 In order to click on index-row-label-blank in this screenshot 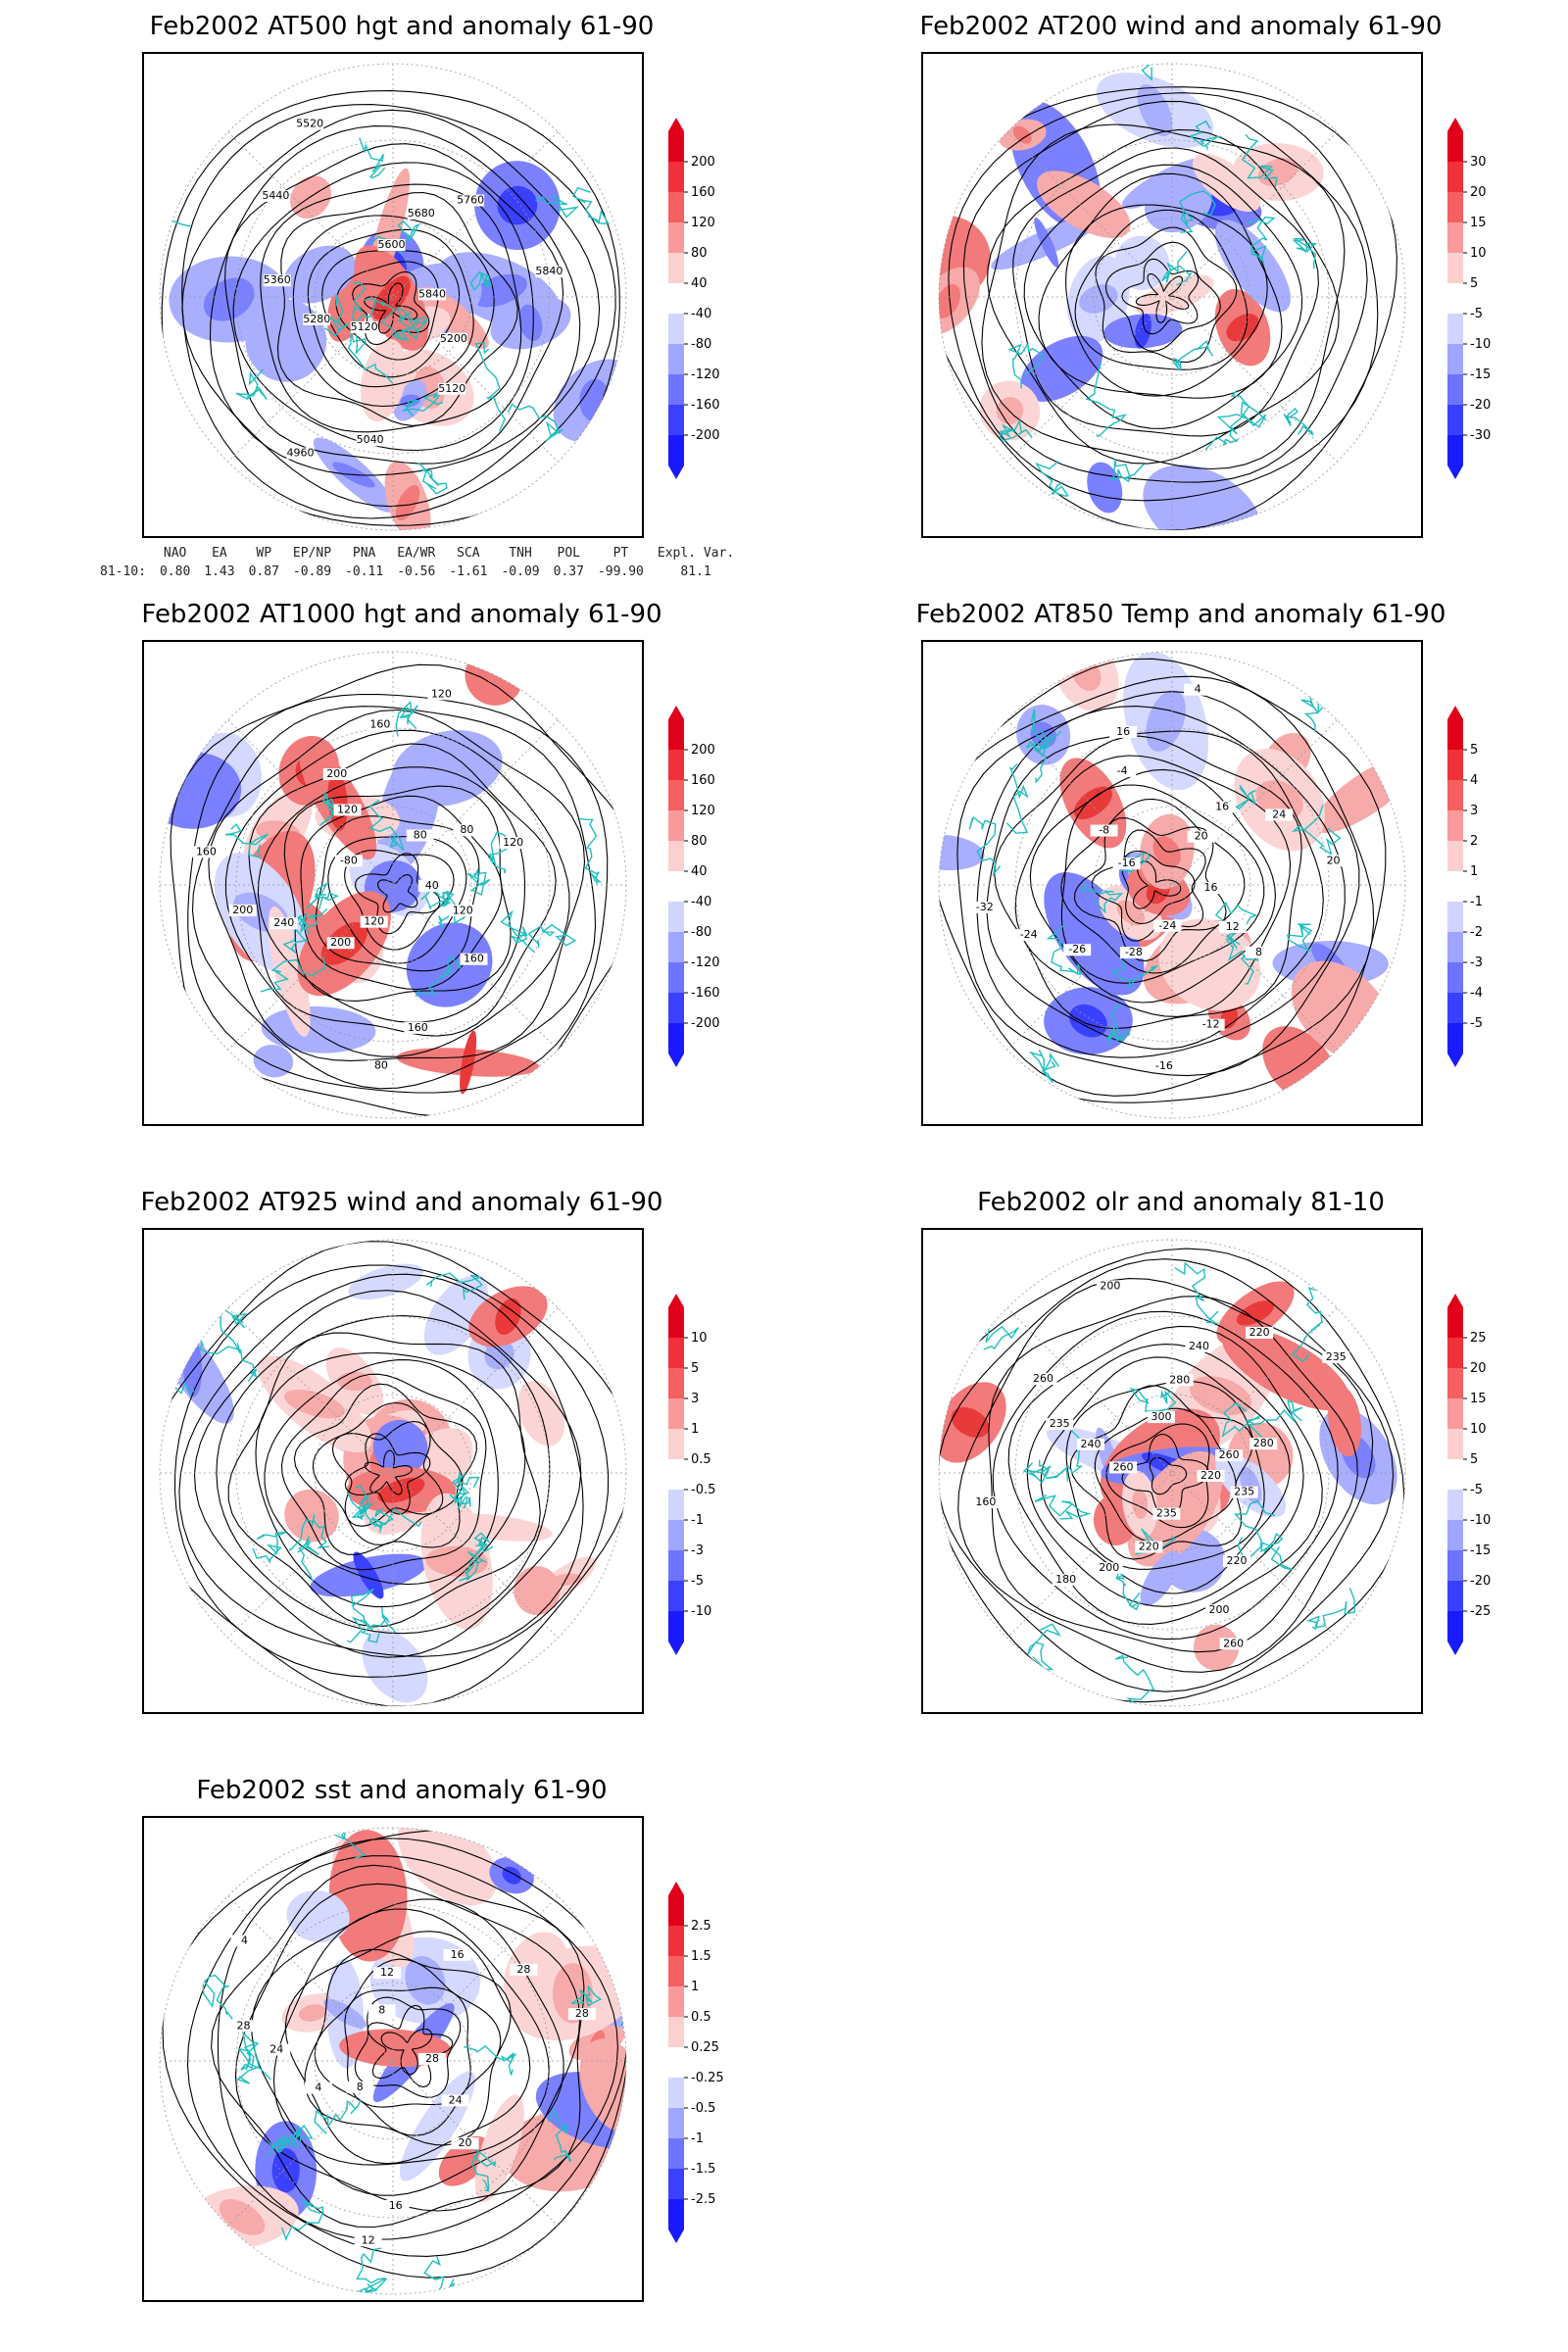, I will do `click(123, 553)`.